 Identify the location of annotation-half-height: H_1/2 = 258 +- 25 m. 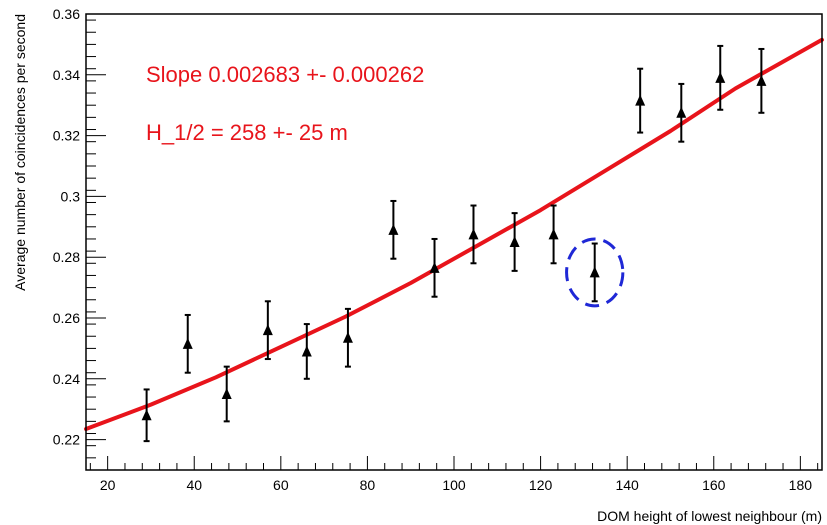
(247, 132).